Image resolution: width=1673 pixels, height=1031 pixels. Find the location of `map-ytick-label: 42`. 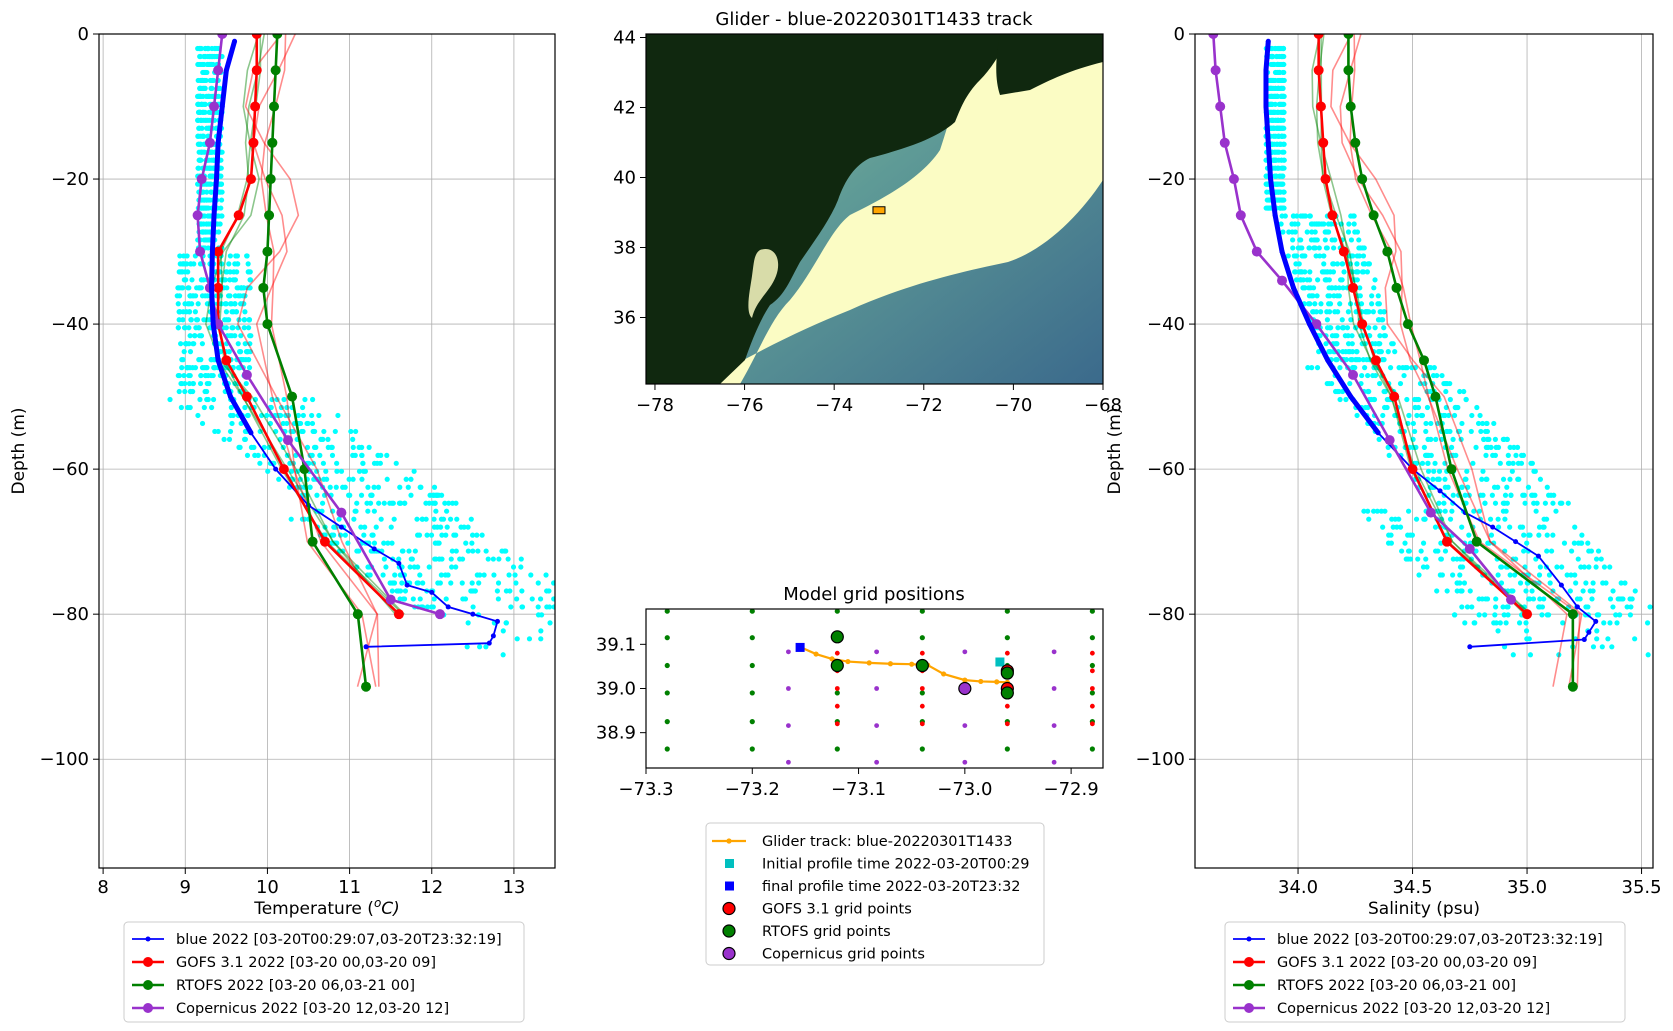

map-ytick-label: 42 is located at coordinates (624, 108).